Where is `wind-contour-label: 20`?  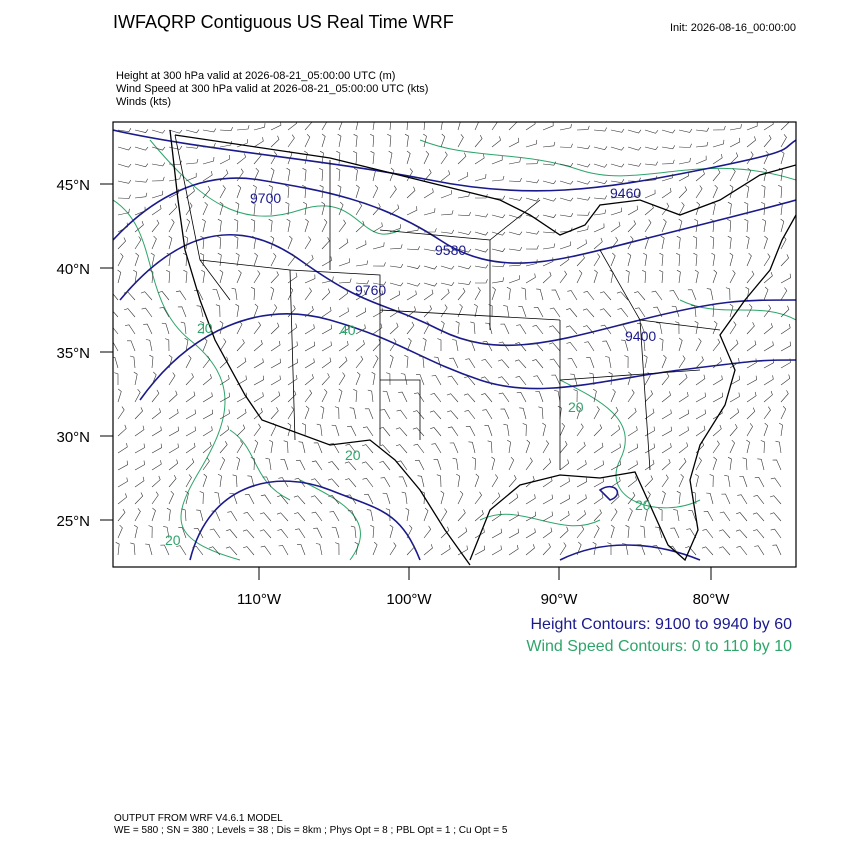
wind-contour-label: 20 is located at coordinates (205, 328).